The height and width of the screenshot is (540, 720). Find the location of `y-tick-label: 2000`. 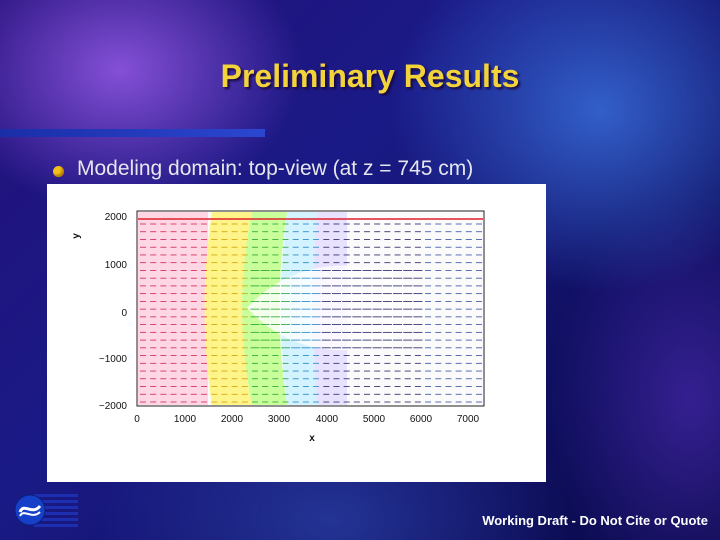

y-tick-label: 2000 is located at coordinates (116, 217).